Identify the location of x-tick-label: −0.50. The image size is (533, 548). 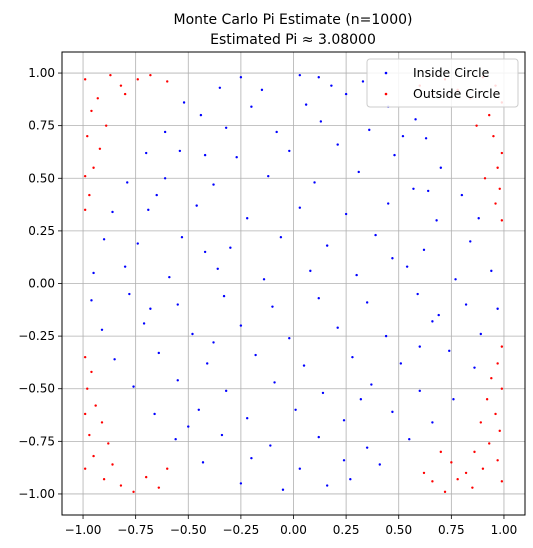
(188, 530).